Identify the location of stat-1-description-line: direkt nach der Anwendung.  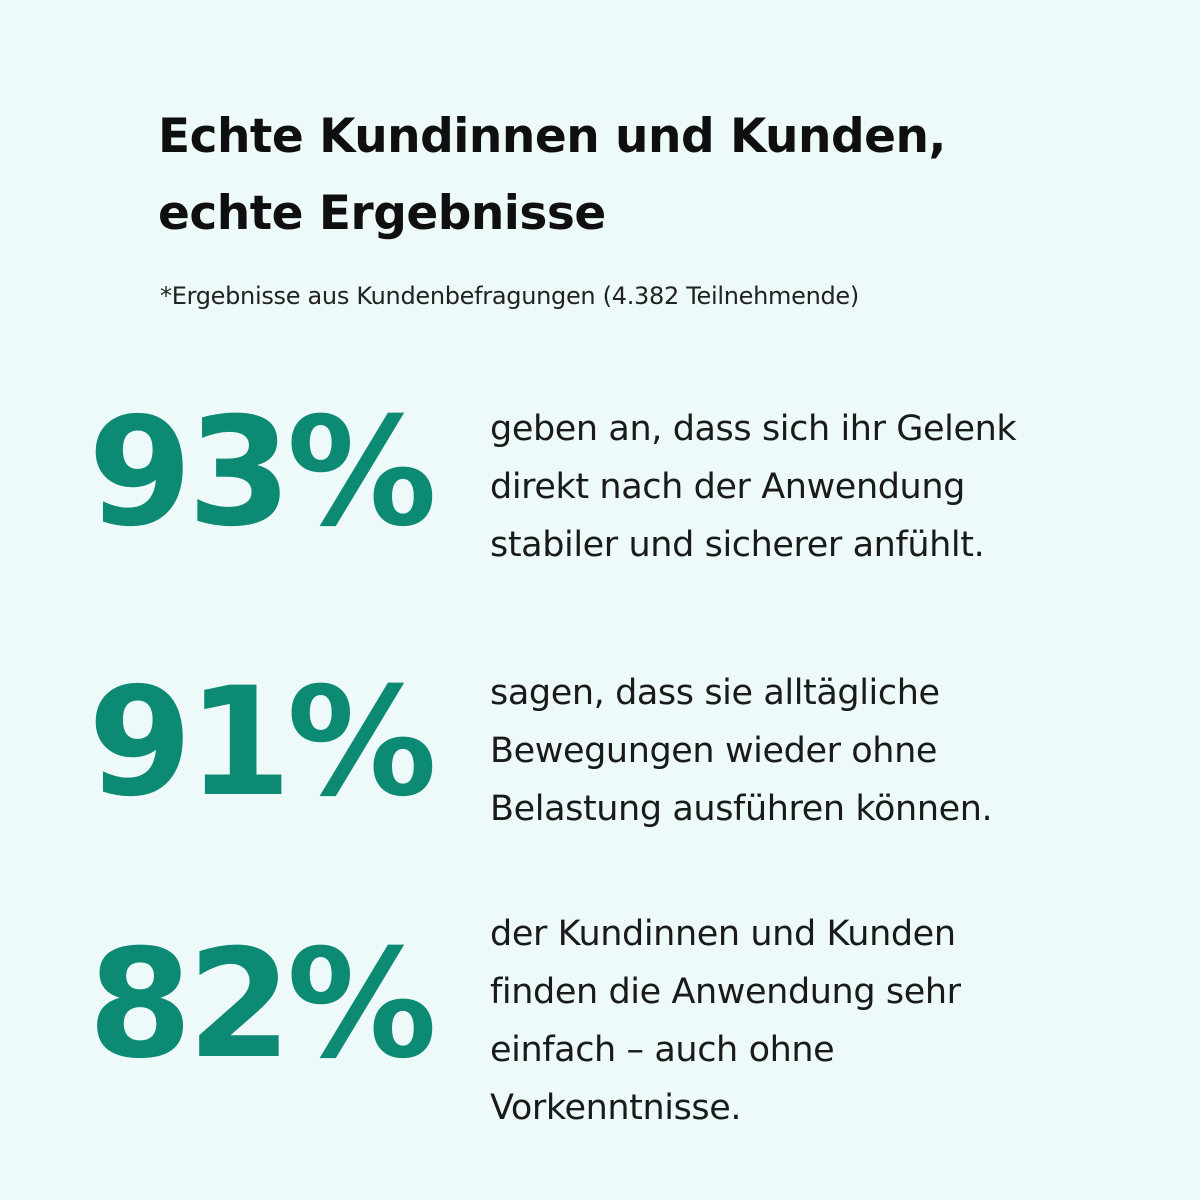
(727, 487).